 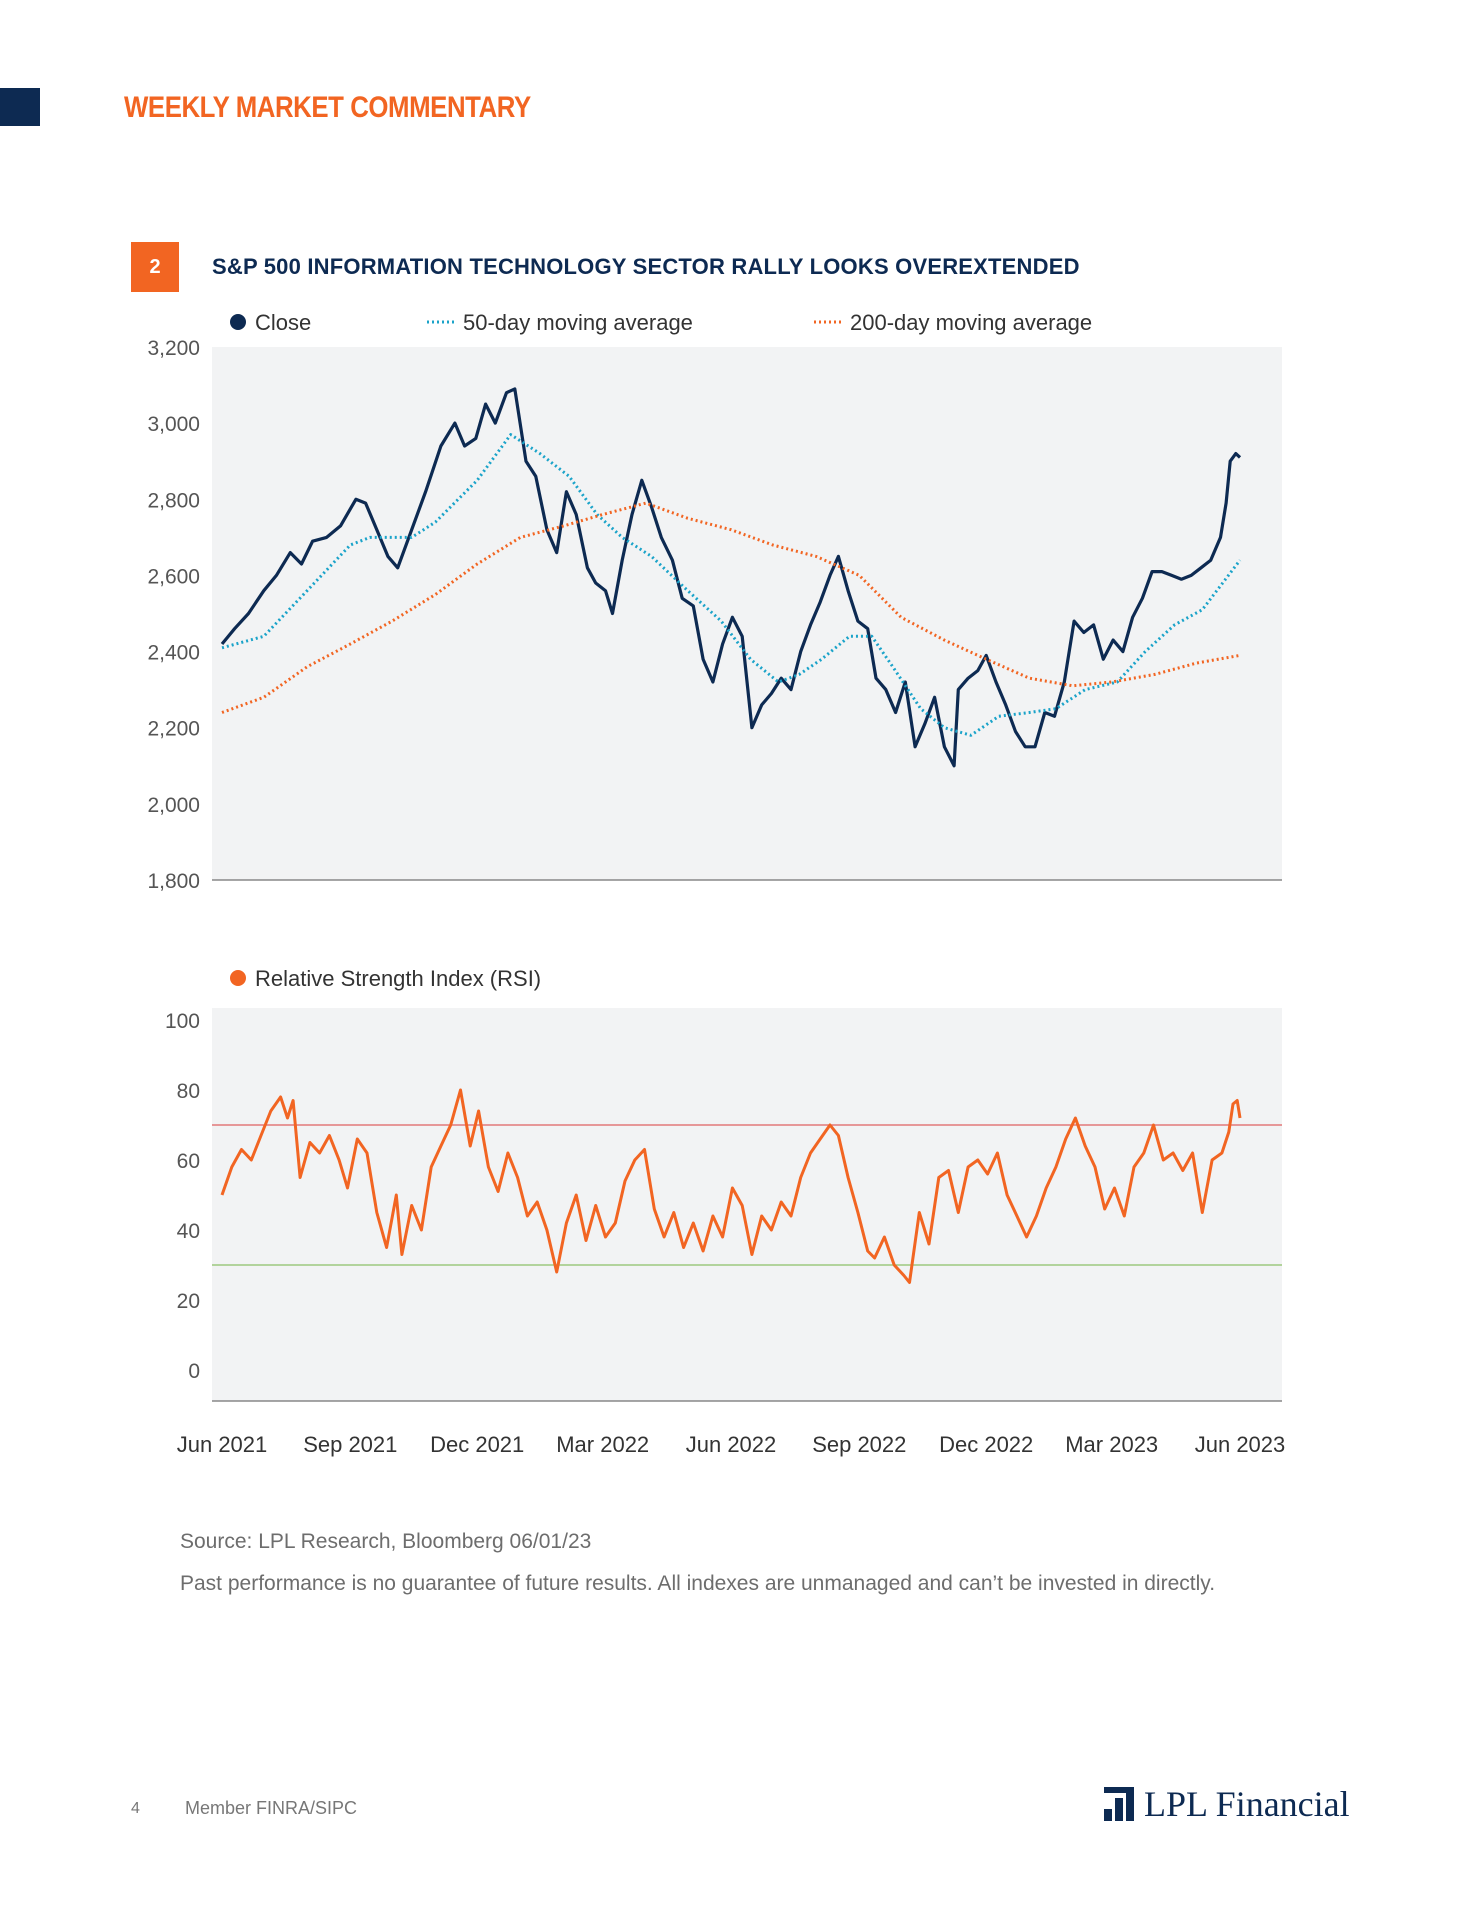 I want to click on lpl-logo-mark-icon, so click(x=1119, y=1804).